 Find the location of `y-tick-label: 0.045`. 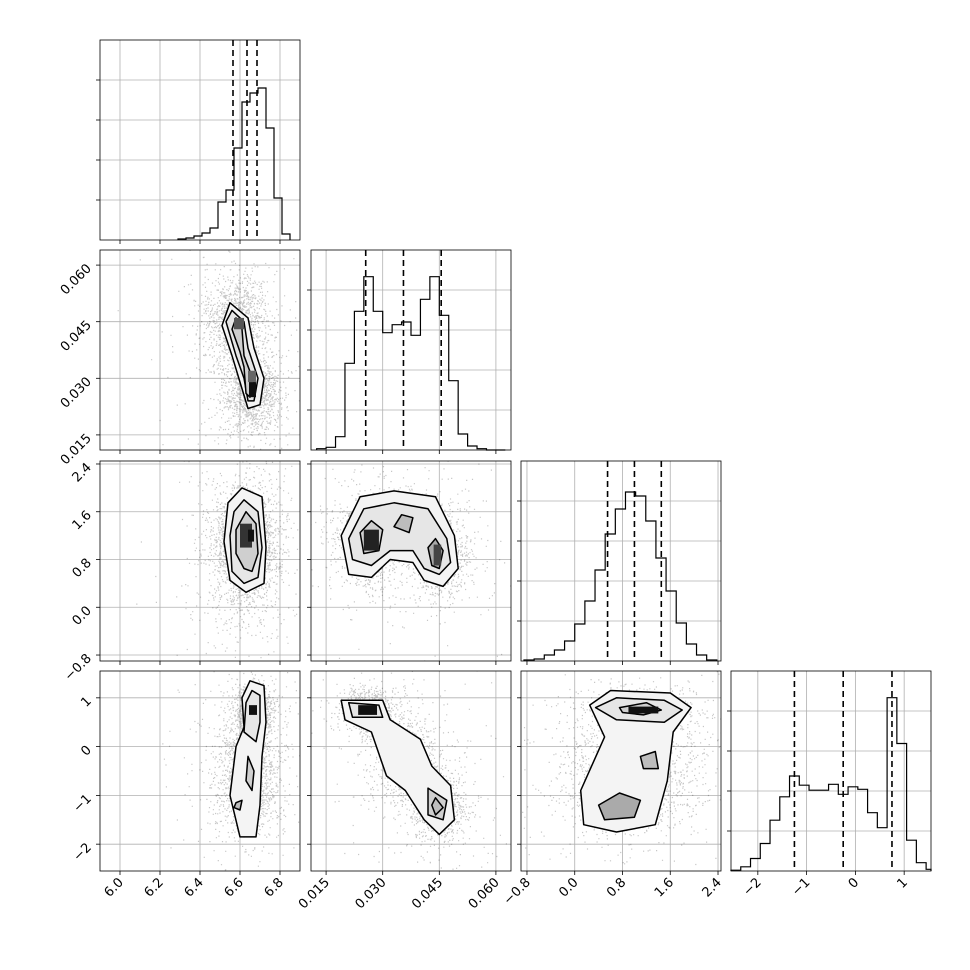

y-tick-label: 0.045 is located at coordinates (76, 336).